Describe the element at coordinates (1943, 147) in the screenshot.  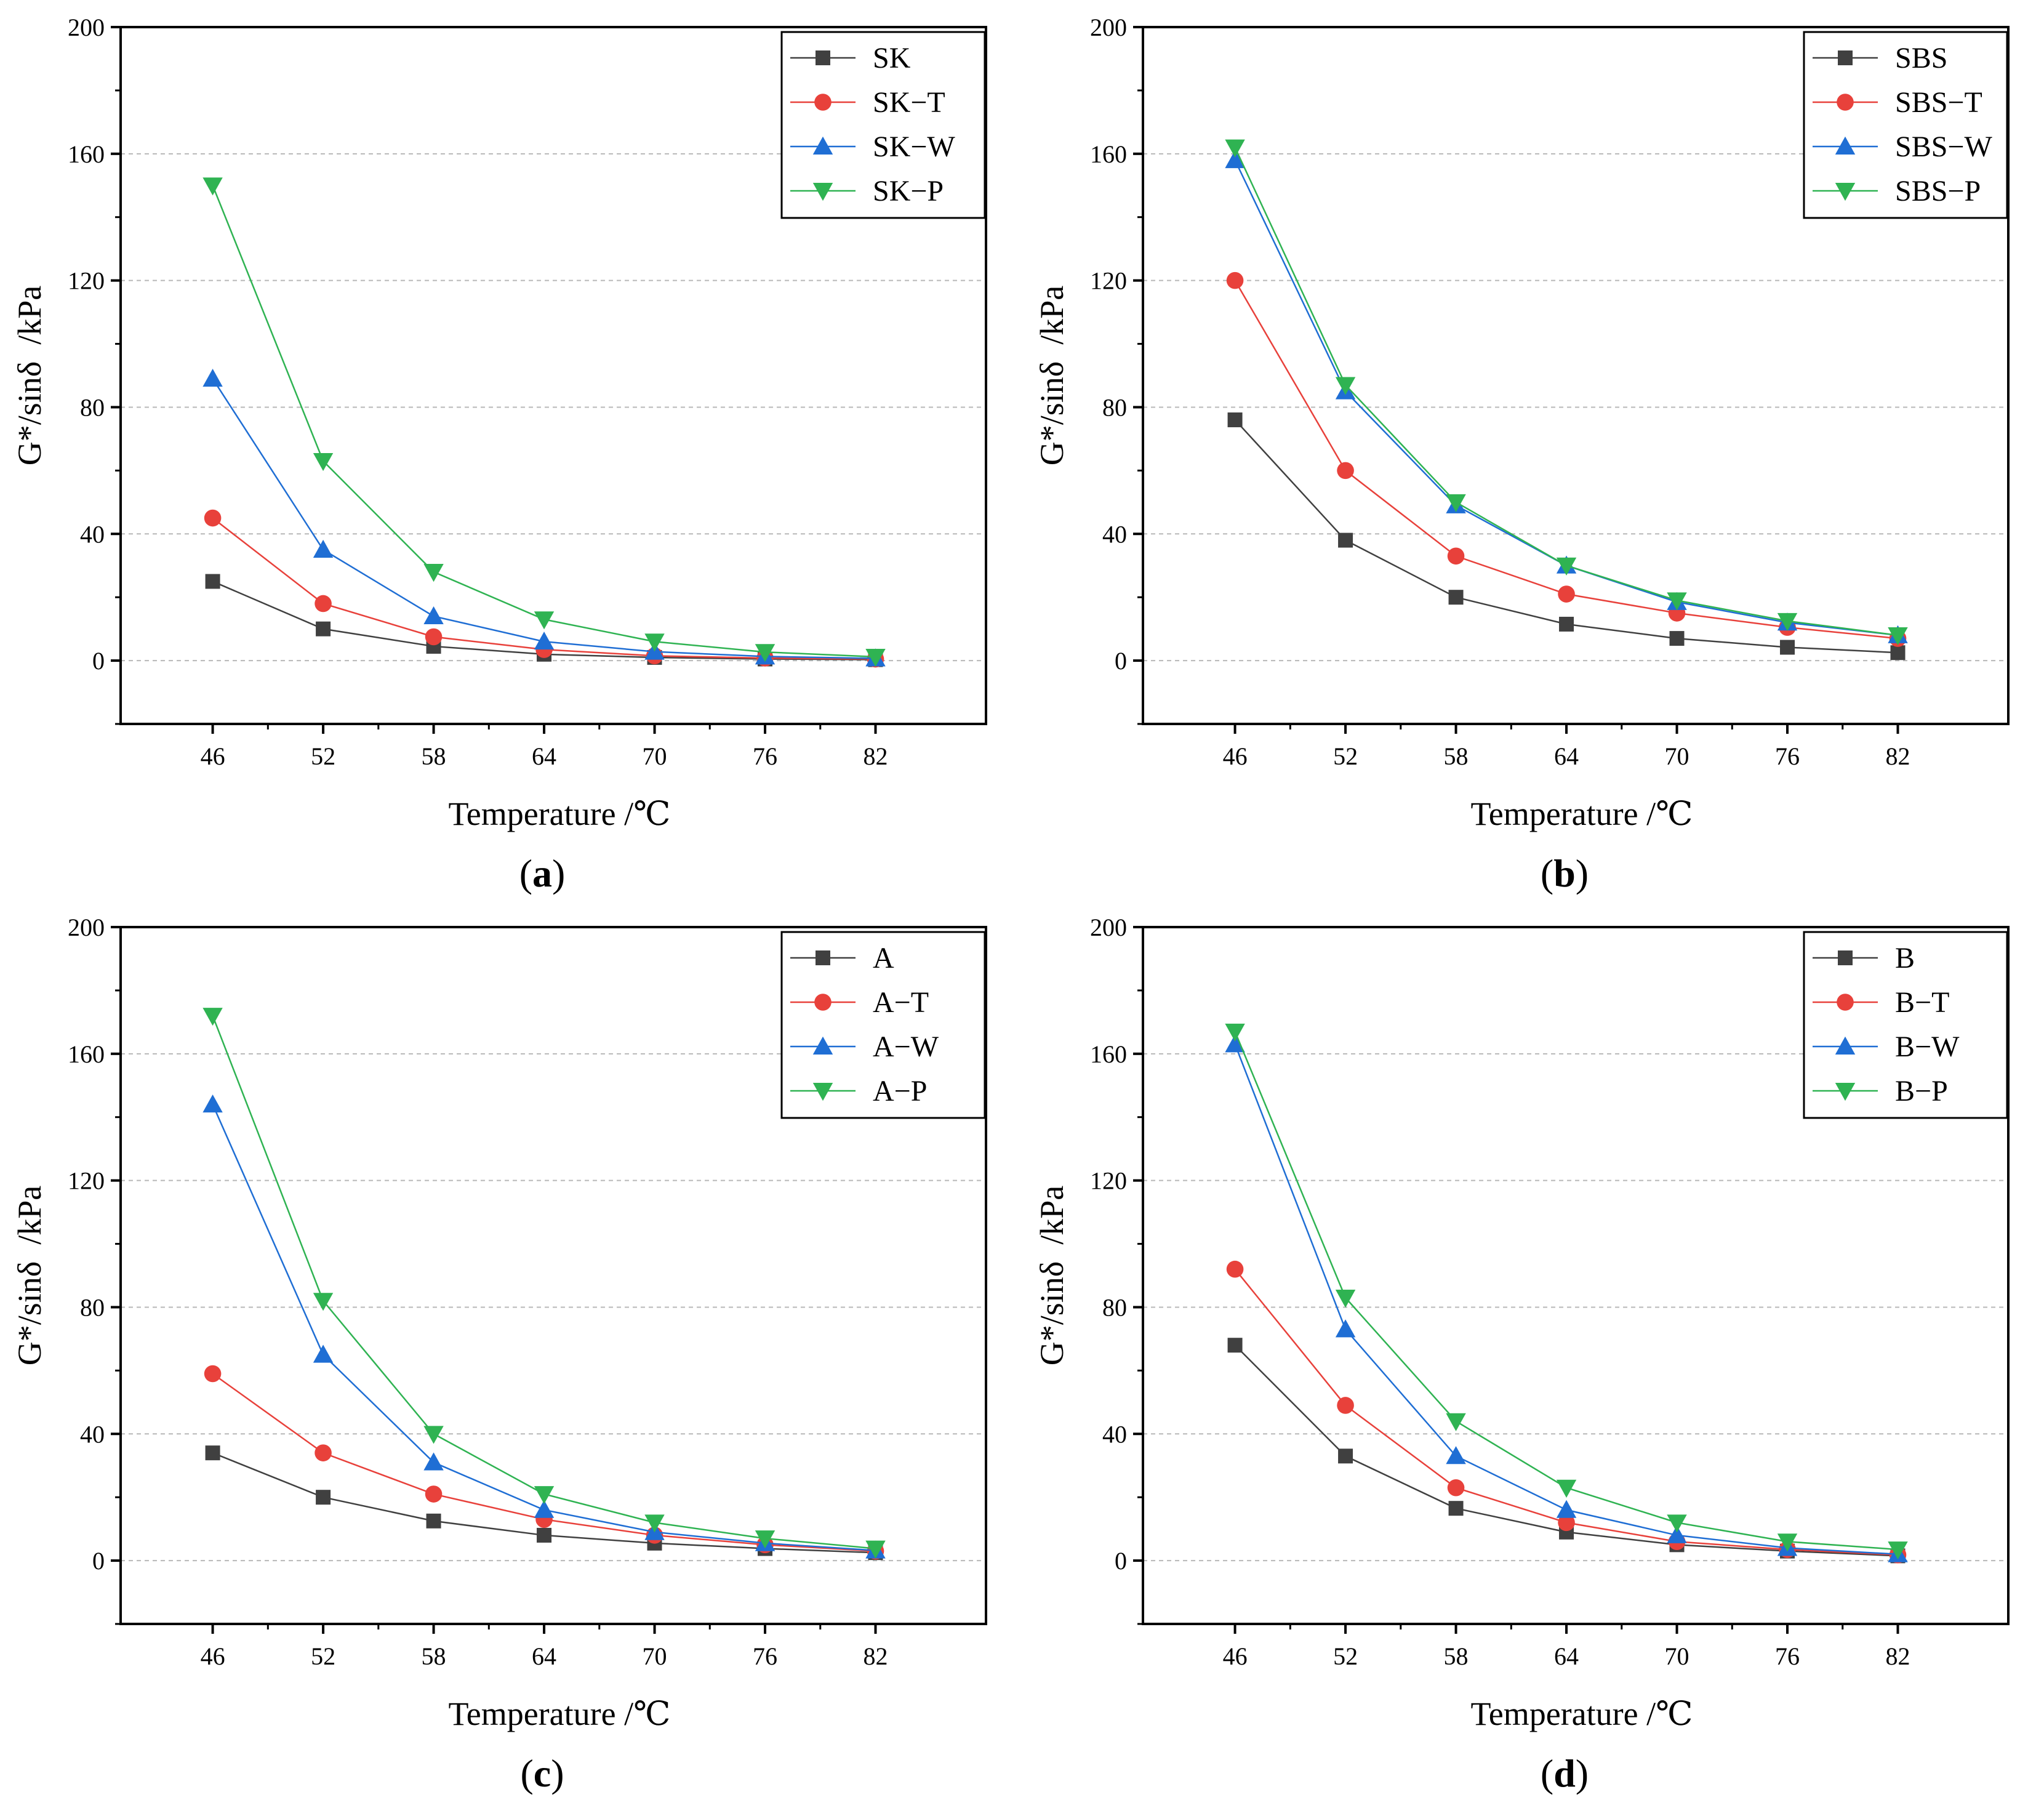
I see `legend-label: SBS−W` at that location.